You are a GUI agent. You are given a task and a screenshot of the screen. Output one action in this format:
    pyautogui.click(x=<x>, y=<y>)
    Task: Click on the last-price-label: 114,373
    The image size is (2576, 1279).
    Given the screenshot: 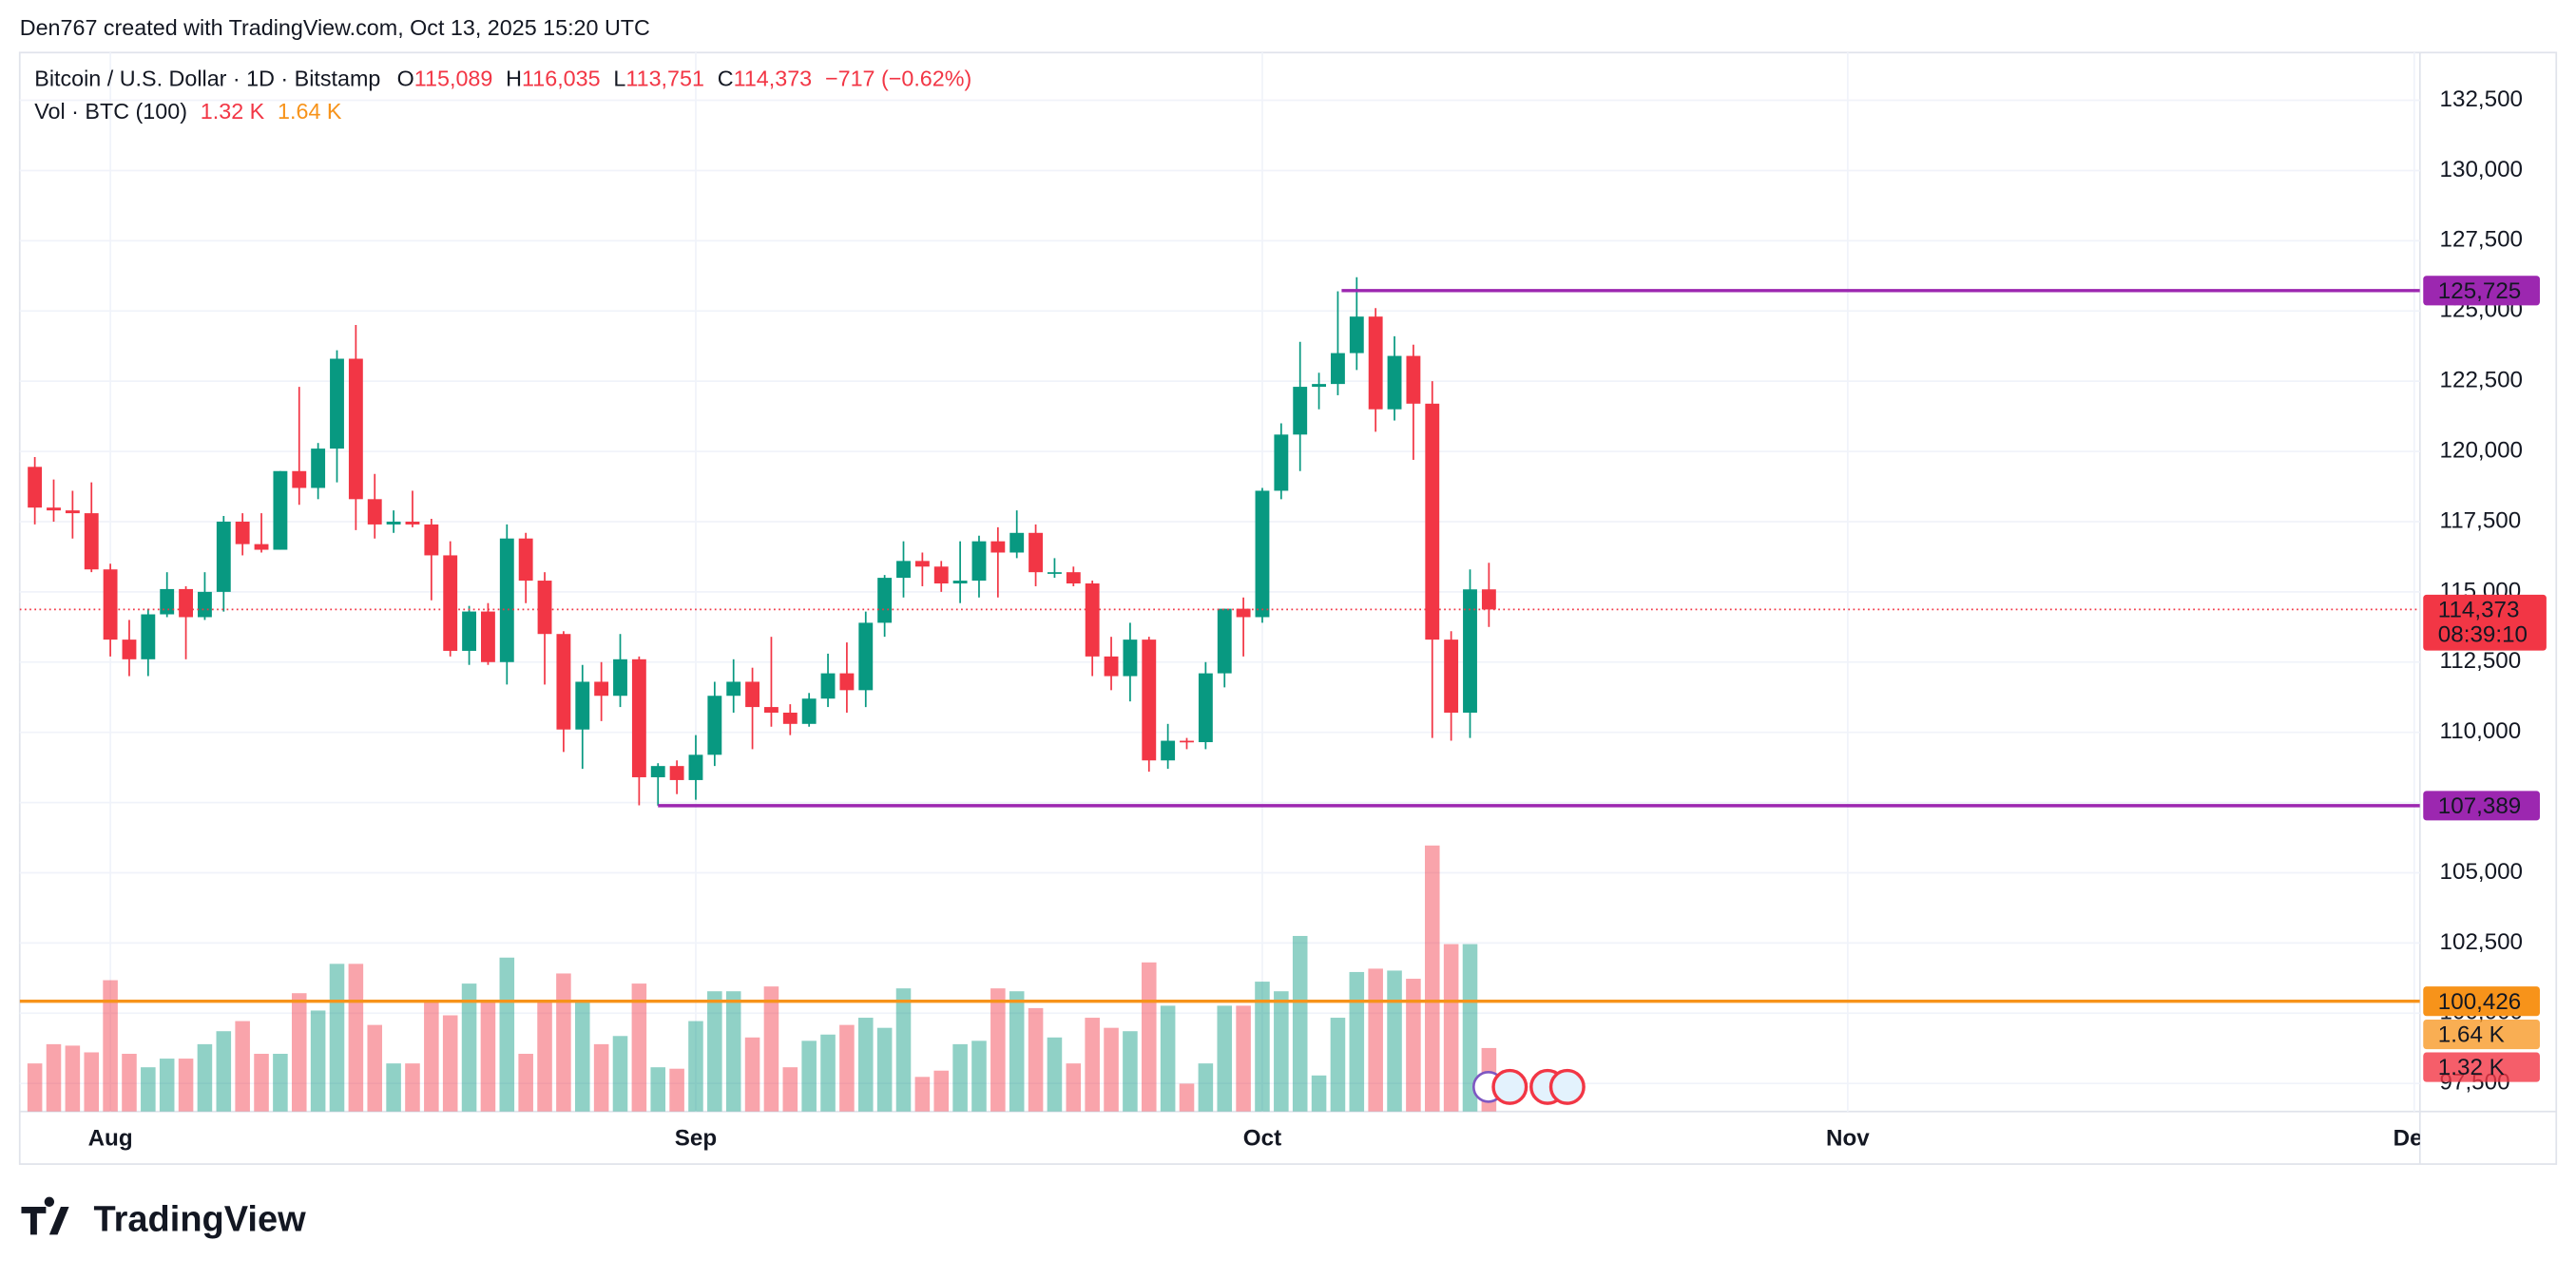 What is the action you would take?
    pyautogui.click(x=2479, y=610)
    